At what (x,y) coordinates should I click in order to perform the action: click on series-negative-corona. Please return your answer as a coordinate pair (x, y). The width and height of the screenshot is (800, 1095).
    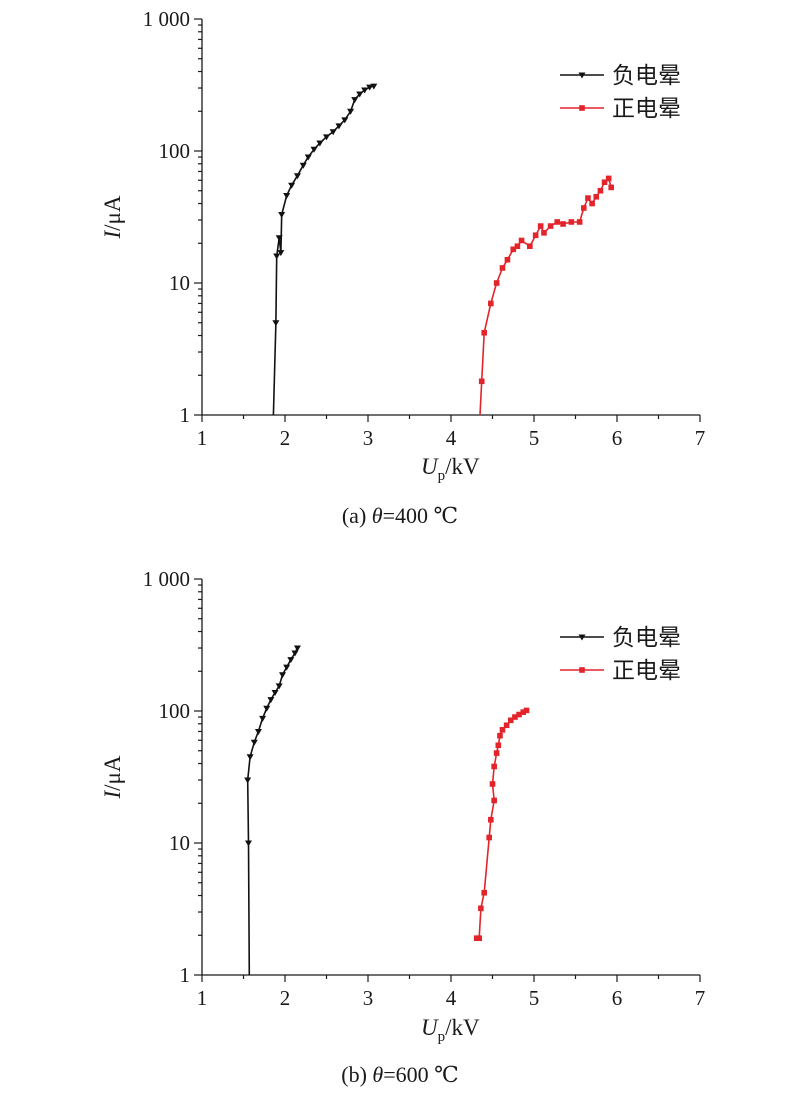
    Looking at the image, I should click on (325, 249).